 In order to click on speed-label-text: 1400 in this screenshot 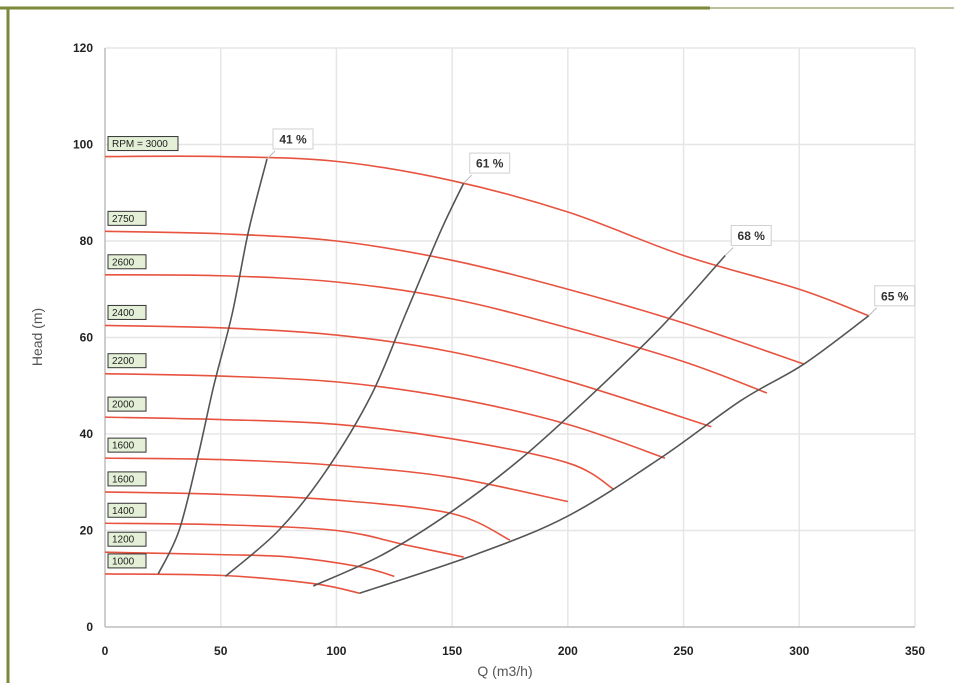, I will do `click(123, 511)`.